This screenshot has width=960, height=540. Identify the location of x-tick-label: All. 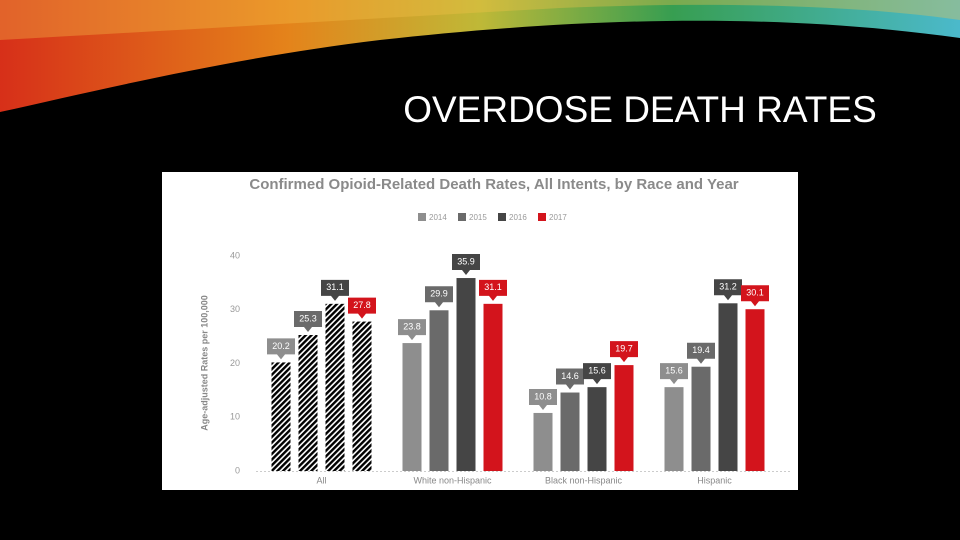
(321, 480).